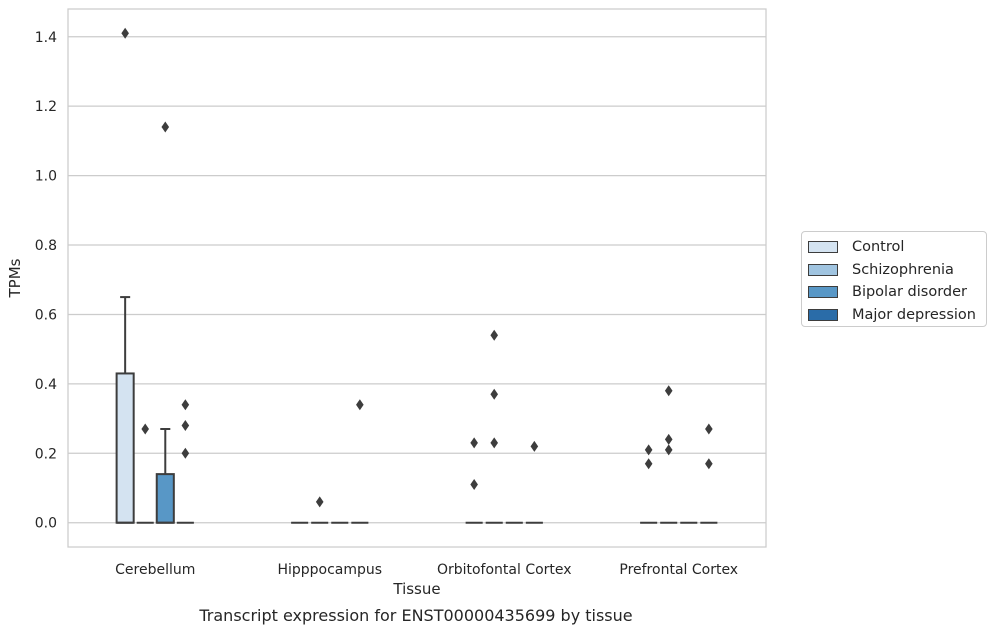 The height and width of the screenshot is (634, 997). What do you see at coordinates (914, 314) in the screenshot?
I see `legend-label: Major depression` at bounding box center [914, 314].